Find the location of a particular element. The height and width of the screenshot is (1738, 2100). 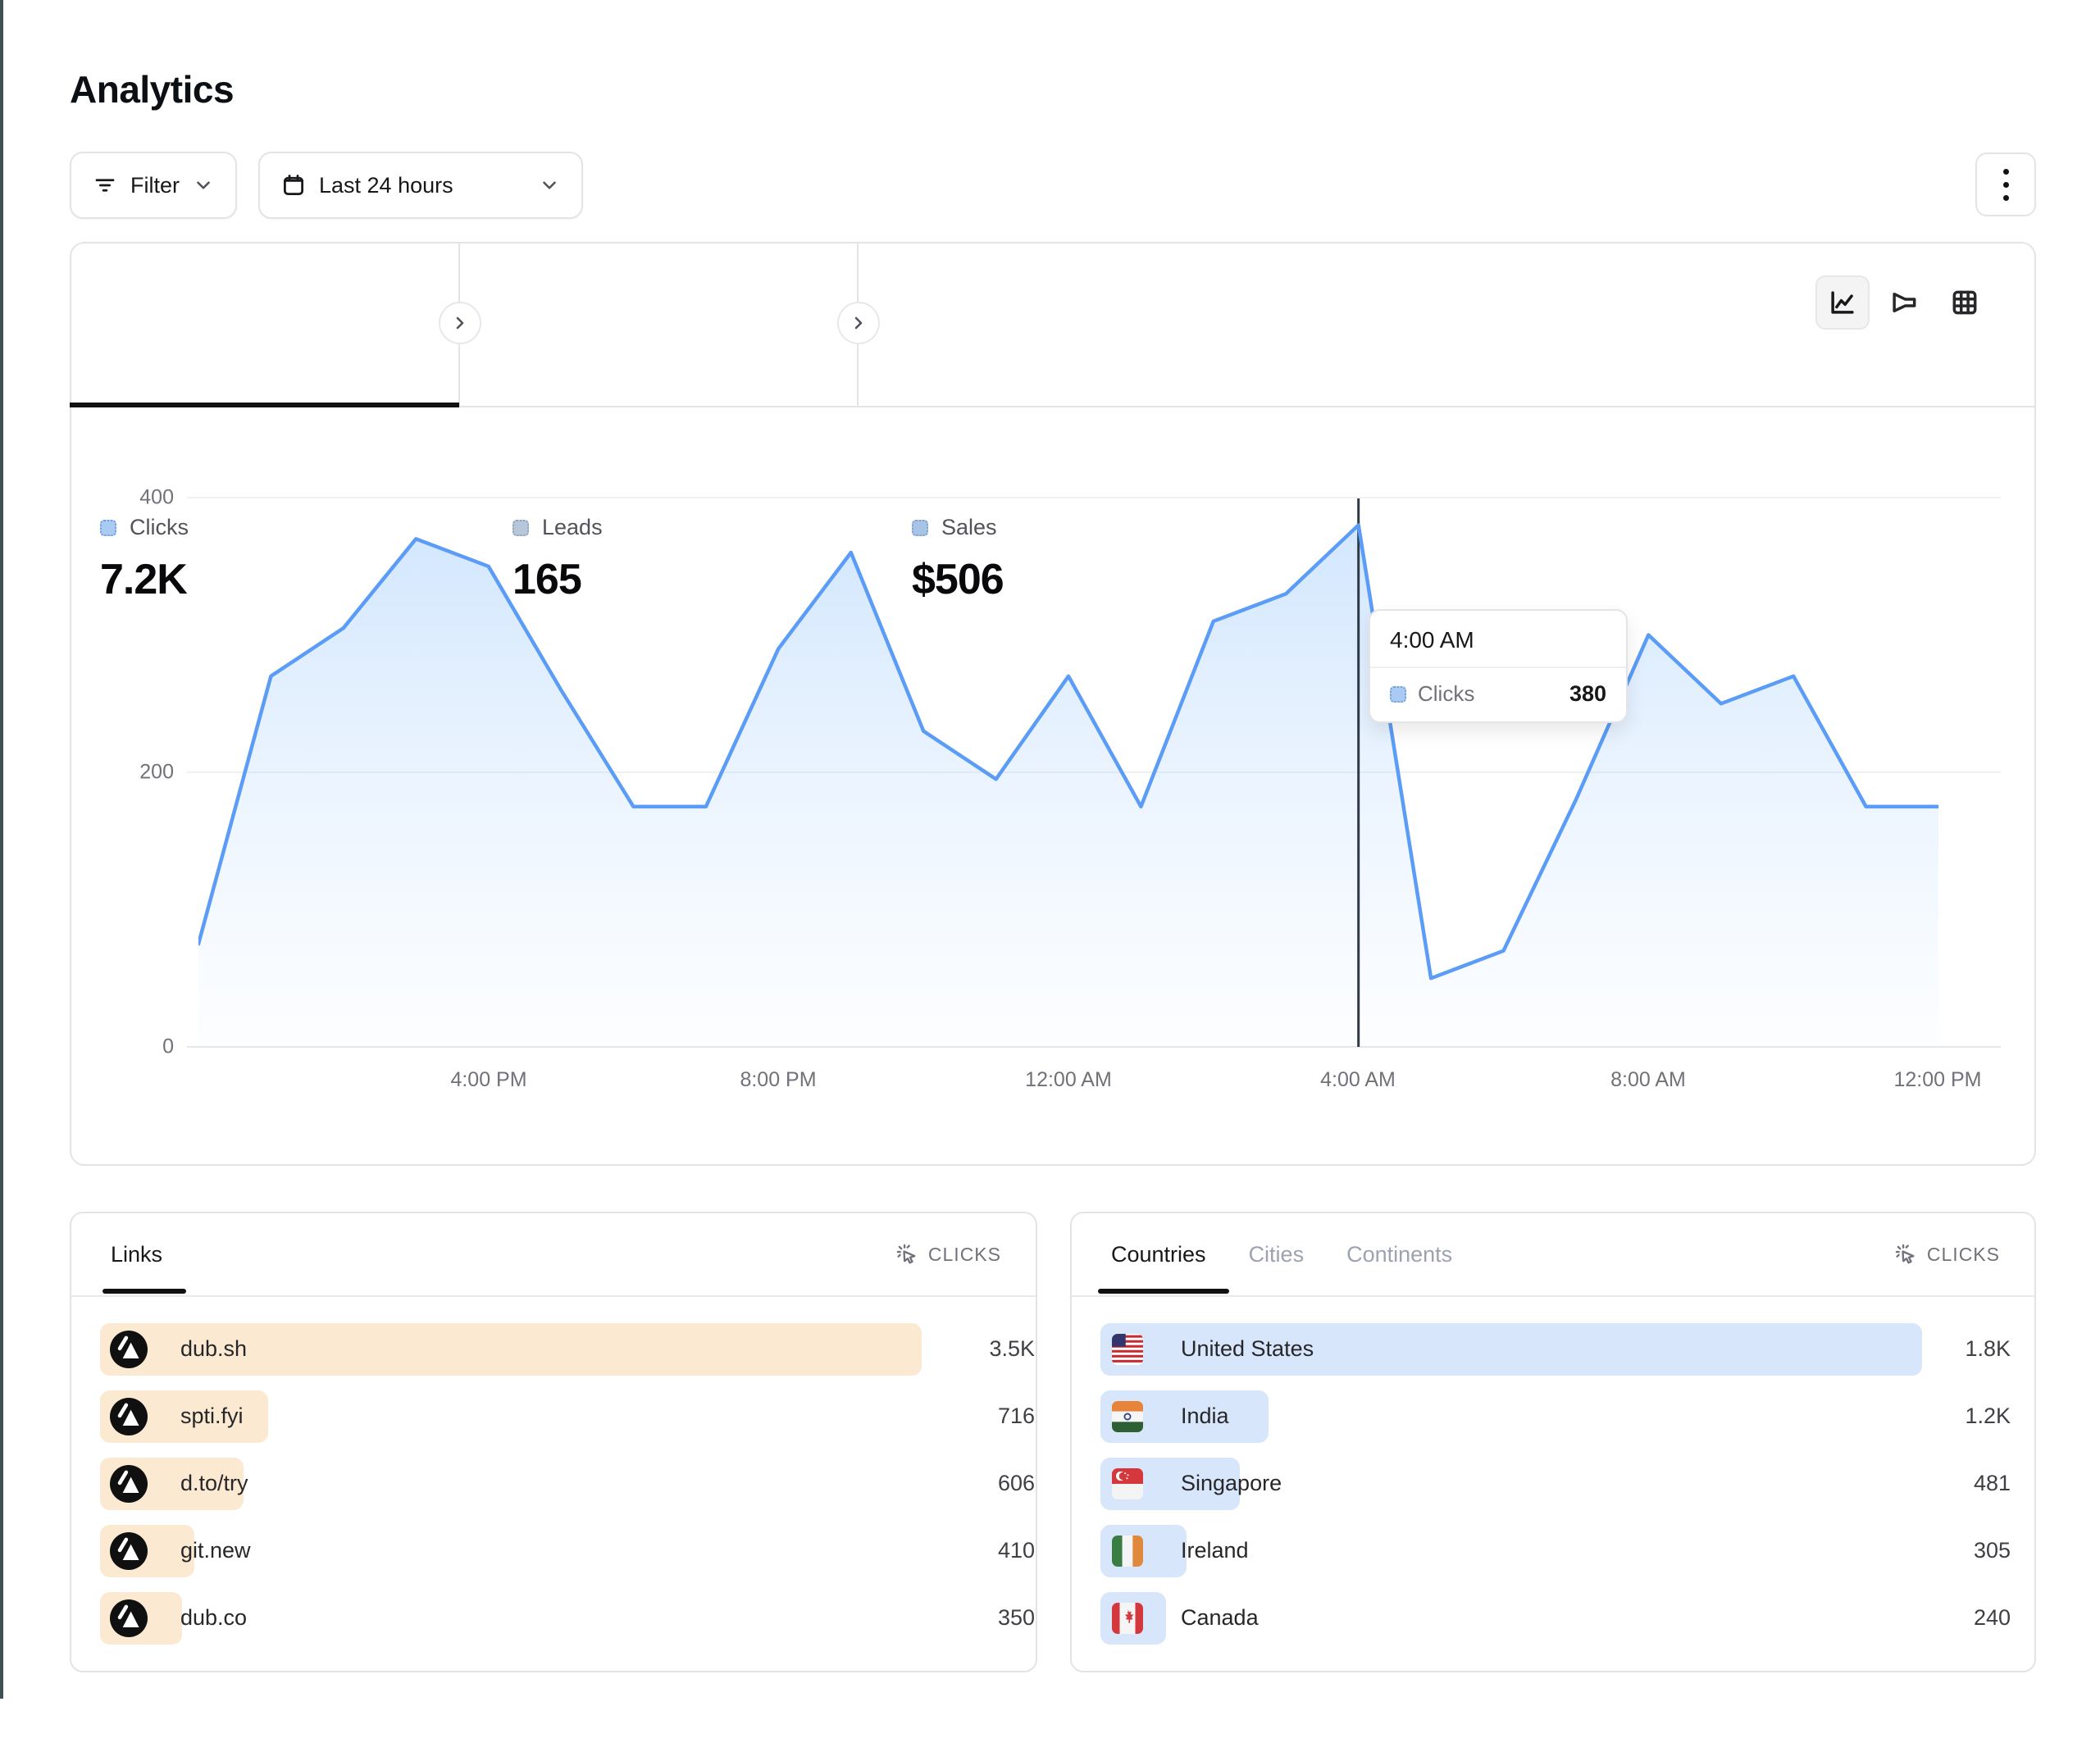

tooltip-series-label: Clicks is located at coordinates (1446, 693).